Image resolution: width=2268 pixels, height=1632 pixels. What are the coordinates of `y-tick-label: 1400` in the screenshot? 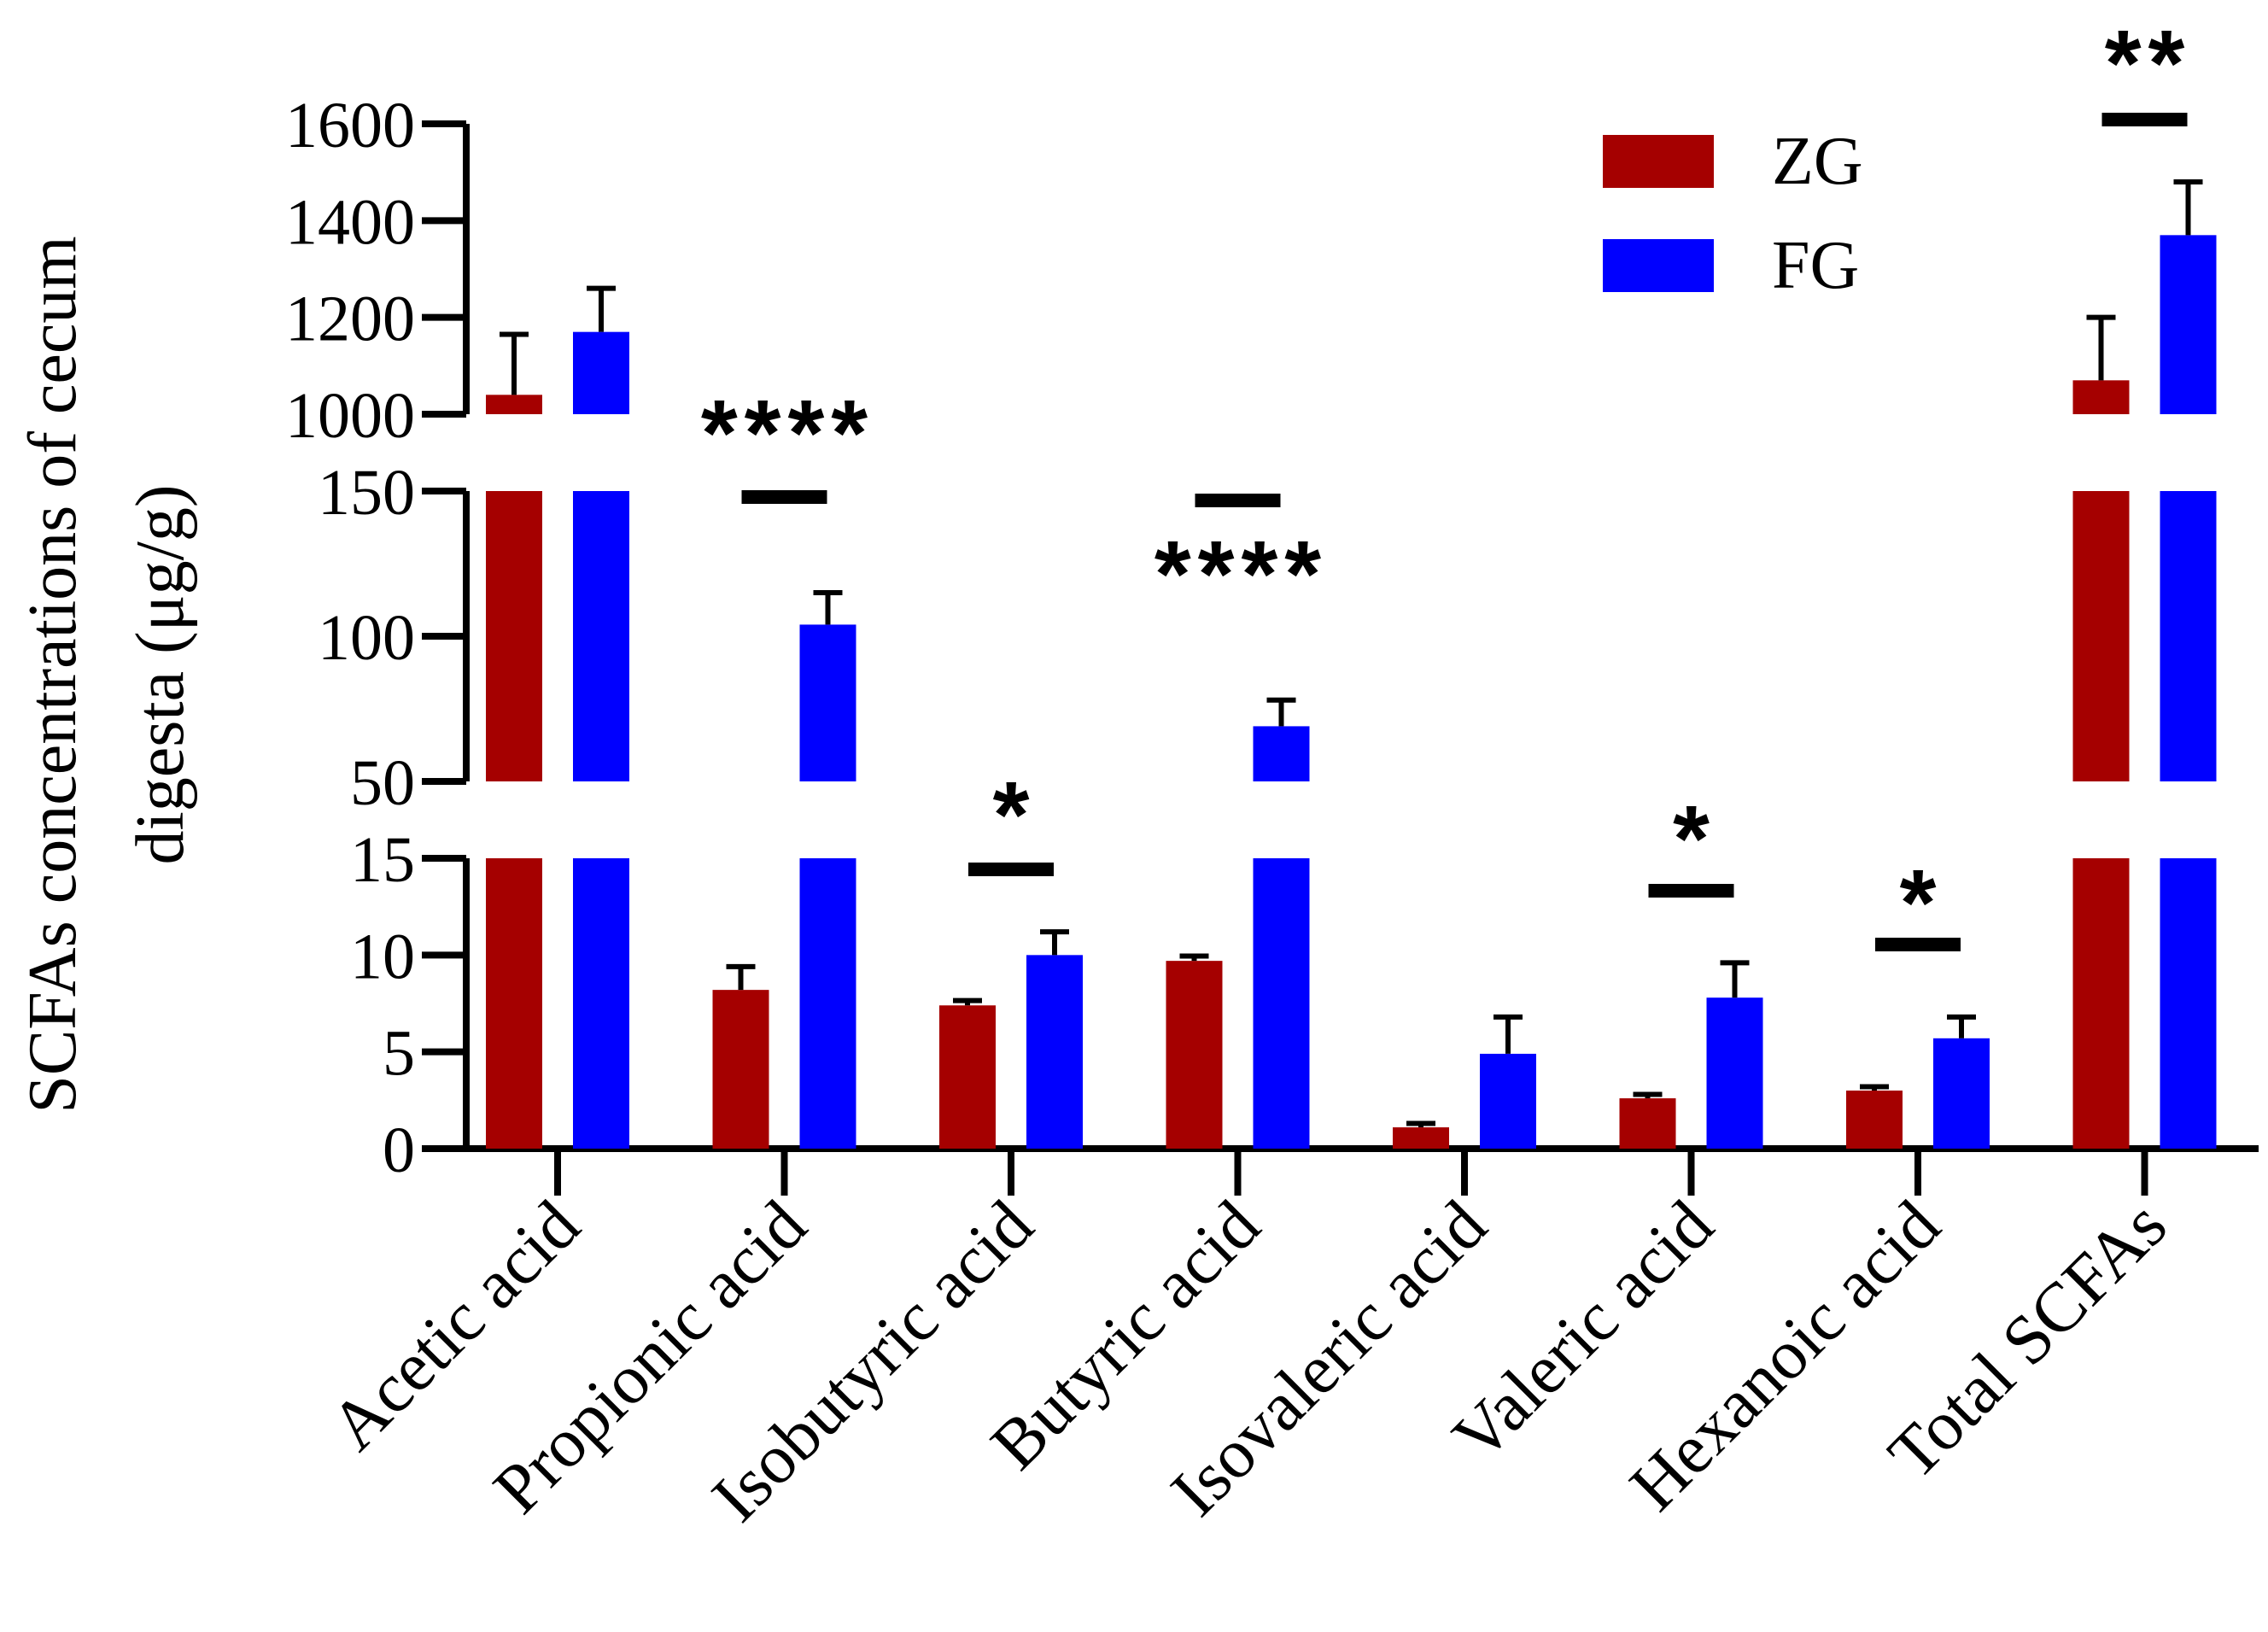 It's located at (350, 222).